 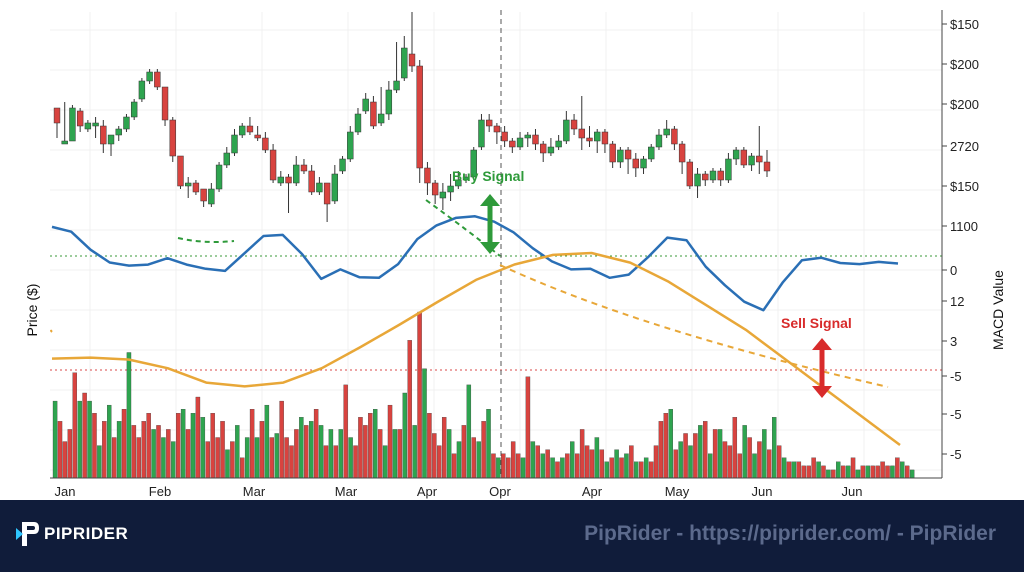 I want to click on piprider-logo-icon, so click(x=27, y=534).